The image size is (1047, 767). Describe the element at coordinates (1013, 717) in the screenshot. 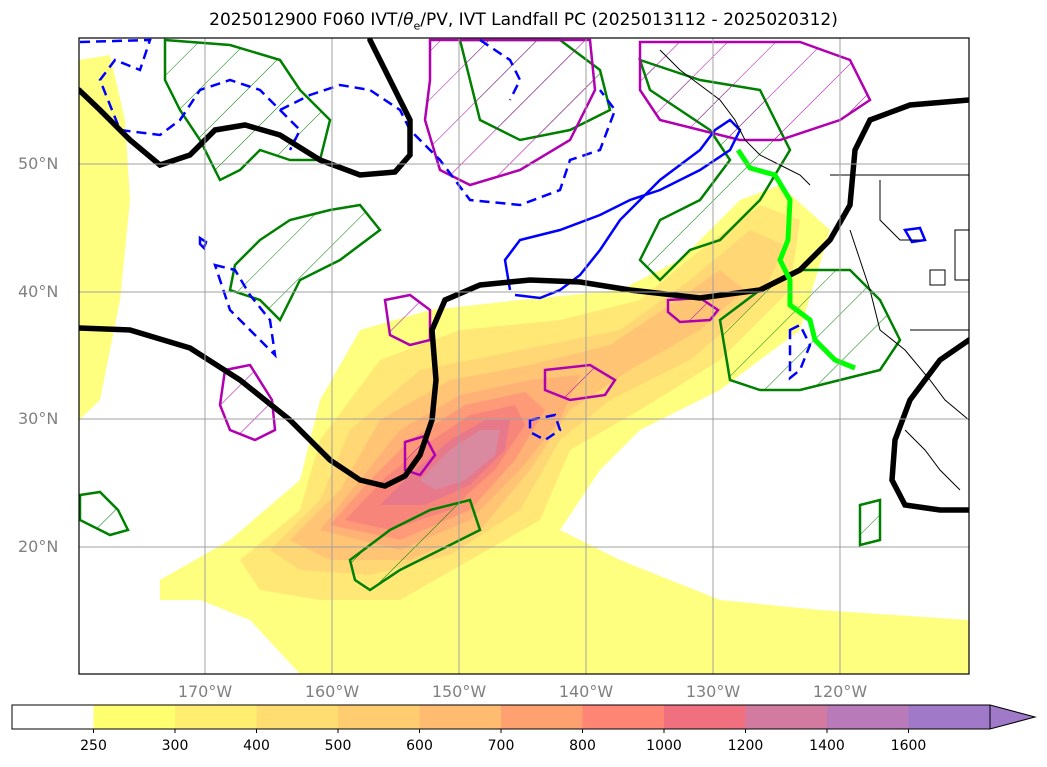

I see `colorbar-extend-arrow` at that location.